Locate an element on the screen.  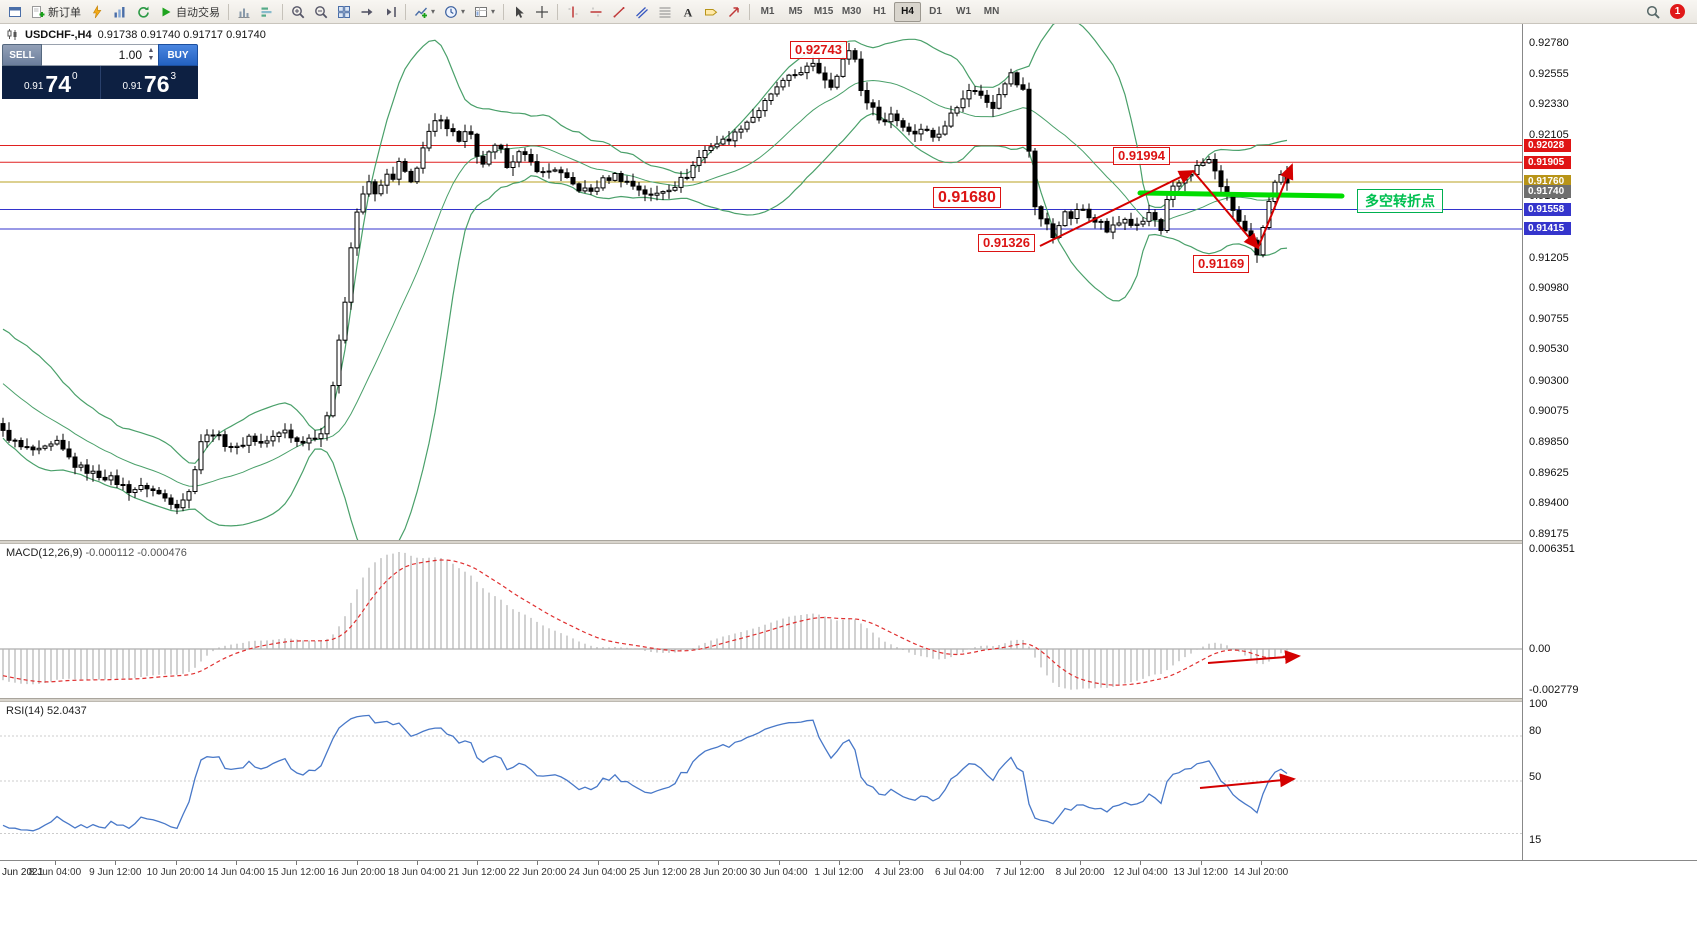
buy-price: 0.91 76 3 is located at coordinates (150, 82).